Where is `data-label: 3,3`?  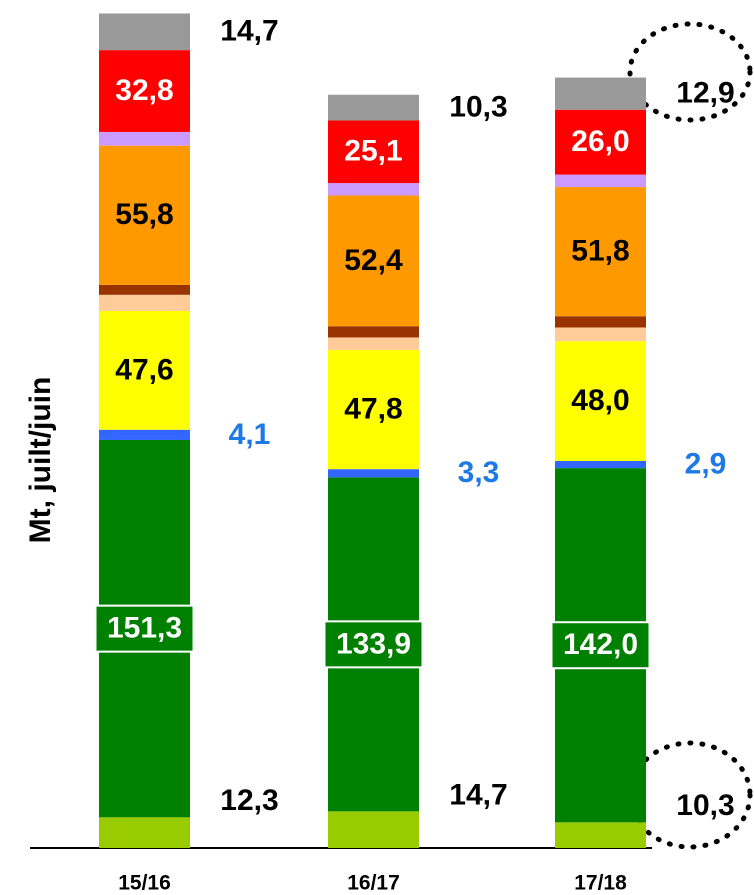 data-label: 3,3 is located at coordinates (479, 472).